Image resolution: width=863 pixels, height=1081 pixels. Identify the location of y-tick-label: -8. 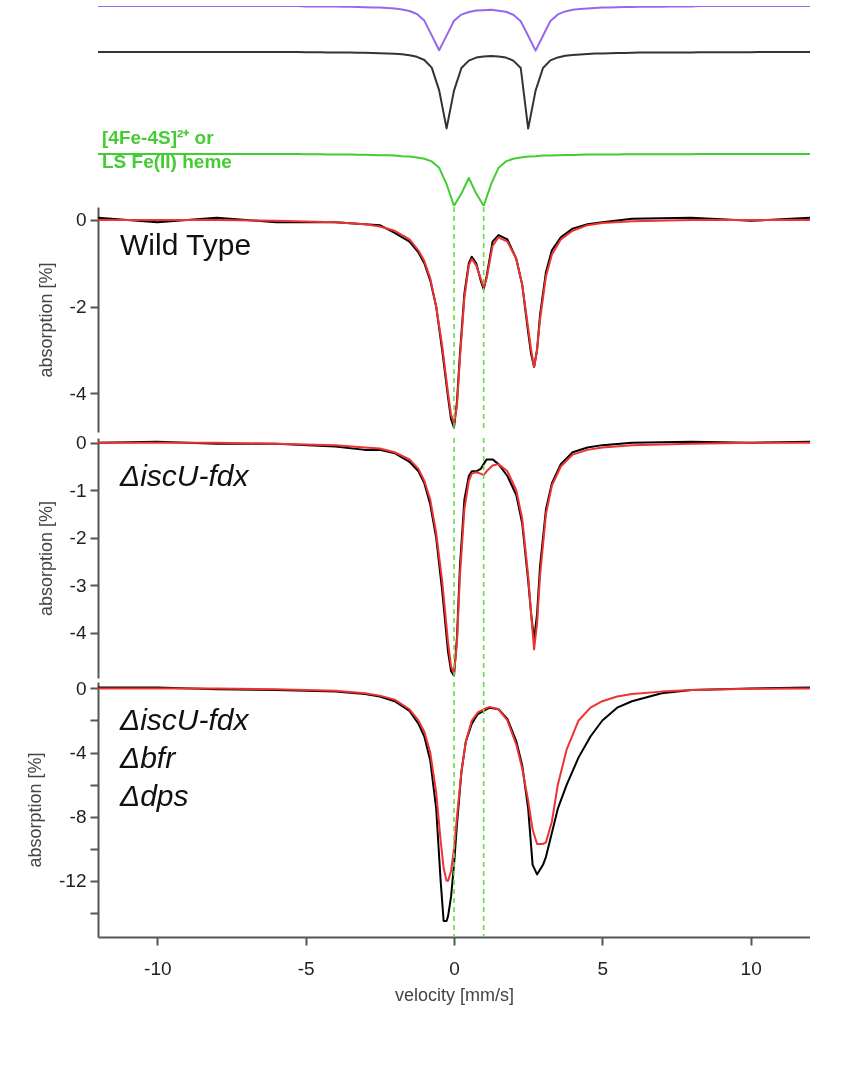
(78, 817).